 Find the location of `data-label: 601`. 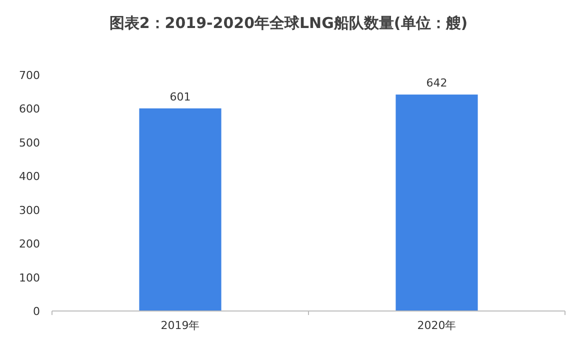

data-label: 601 is located at coordinates (180, 97).